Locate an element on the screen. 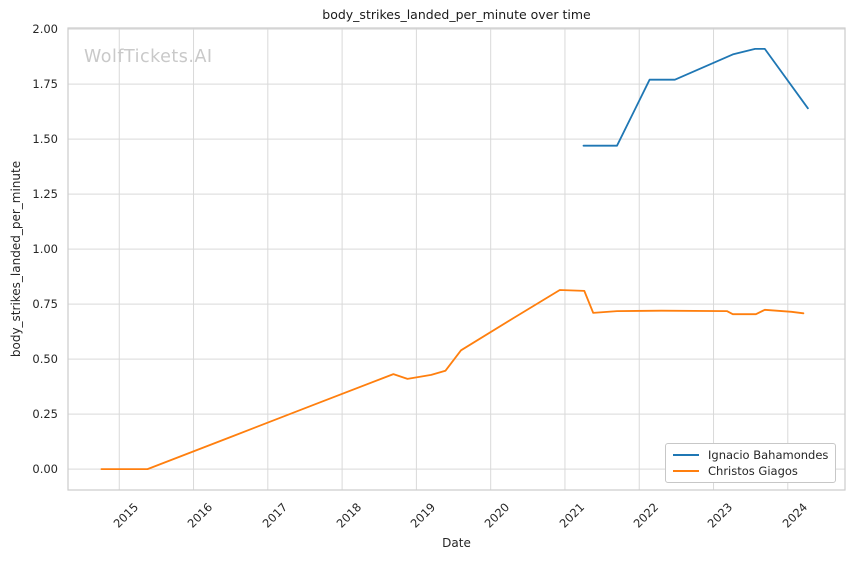  legend-item-ignacio-bahamondes: Ignacio Bahamondes is located at coordinates (751, 455).